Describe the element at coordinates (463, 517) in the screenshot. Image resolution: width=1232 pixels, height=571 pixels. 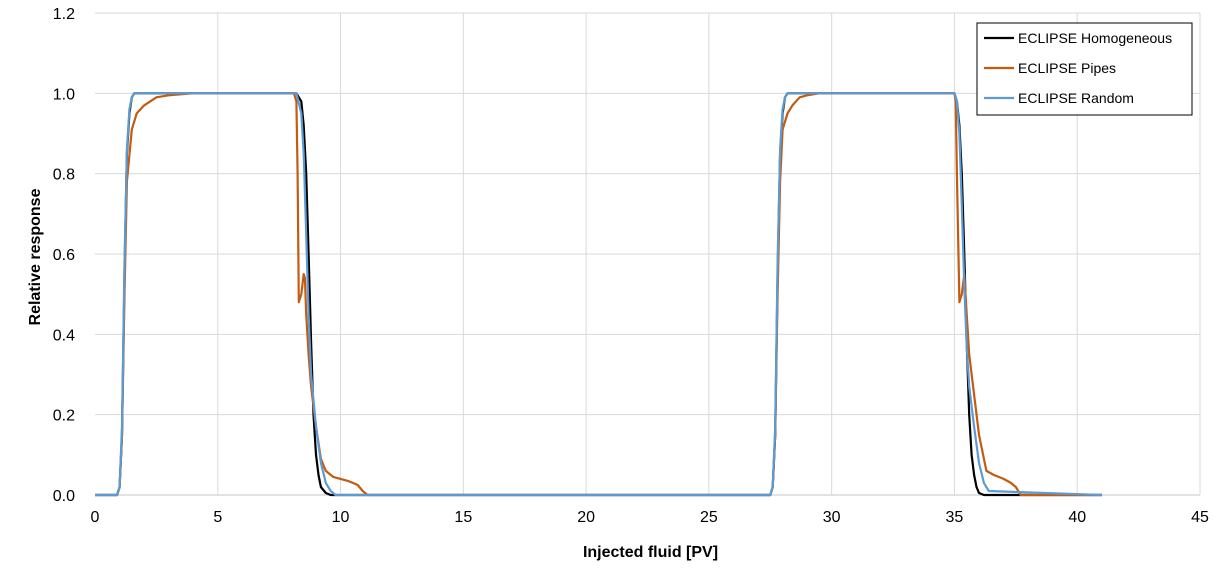
I see `x-tick-label: 15` at that location.